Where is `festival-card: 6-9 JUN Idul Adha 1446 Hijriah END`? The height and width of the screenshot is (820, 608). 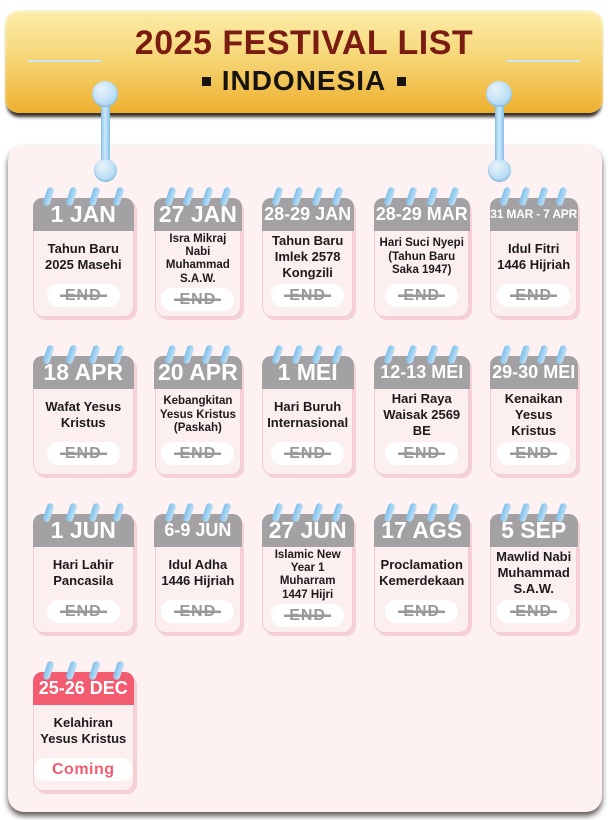 festival-card: 6-9 JUN Idul Adha 1446 Hijriah END is located at coordinates (198, 567).